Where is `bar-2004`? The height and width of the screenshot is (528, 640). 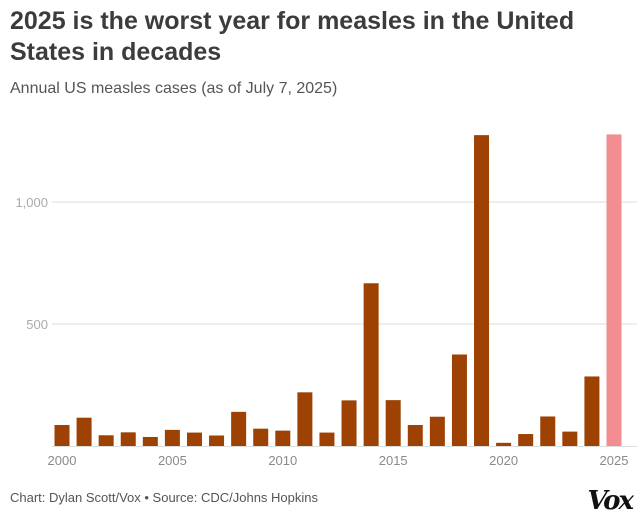 bar-2004 is located at coordinates (150, 441).